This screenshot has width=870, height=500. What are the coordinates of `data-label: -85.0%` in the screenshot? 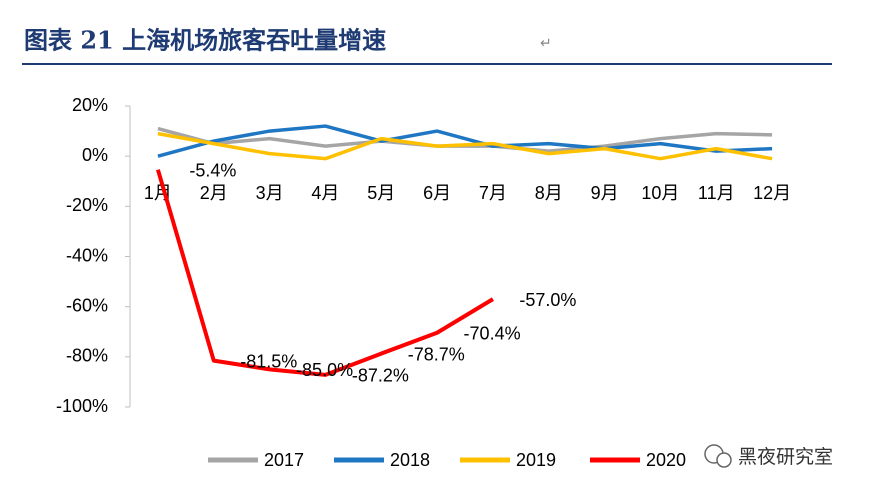 It's located at (324, 370).